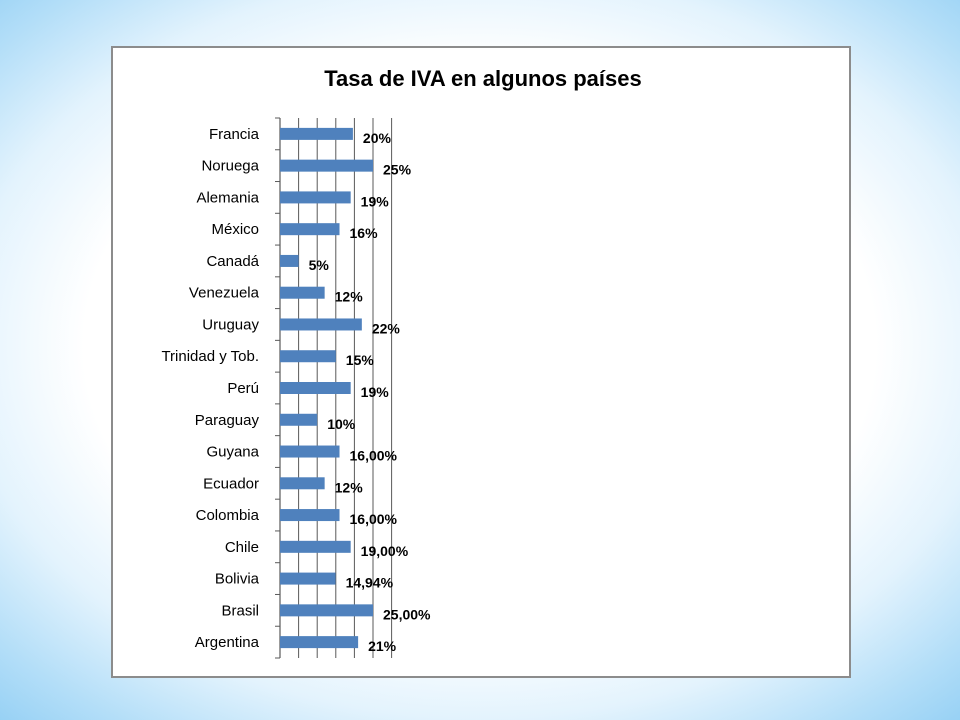 The height and width of the screenshot is (720, 960). I want to click on data-label: 25%, so click(397, 170).